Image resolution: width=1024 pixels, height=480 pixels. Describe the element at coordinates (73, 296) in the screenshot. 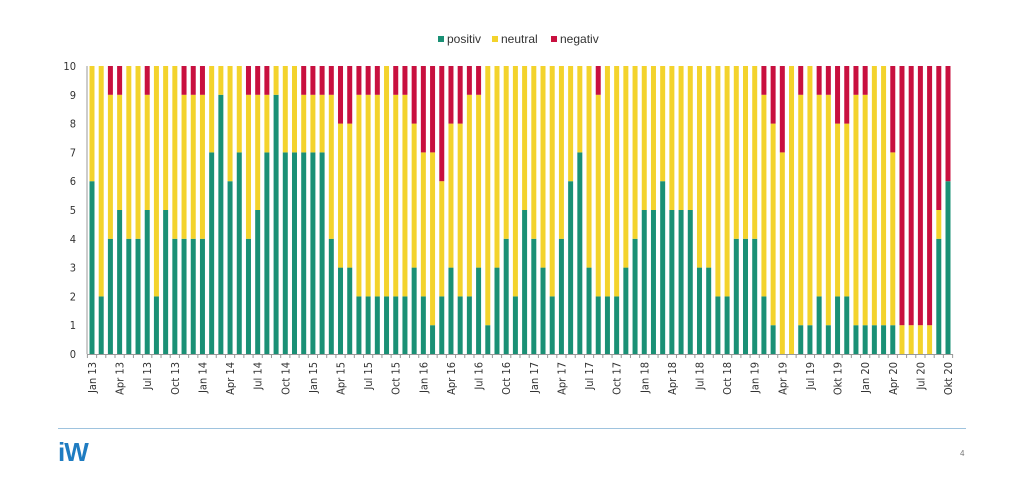

I see `y-tick-label: 2` at that location.